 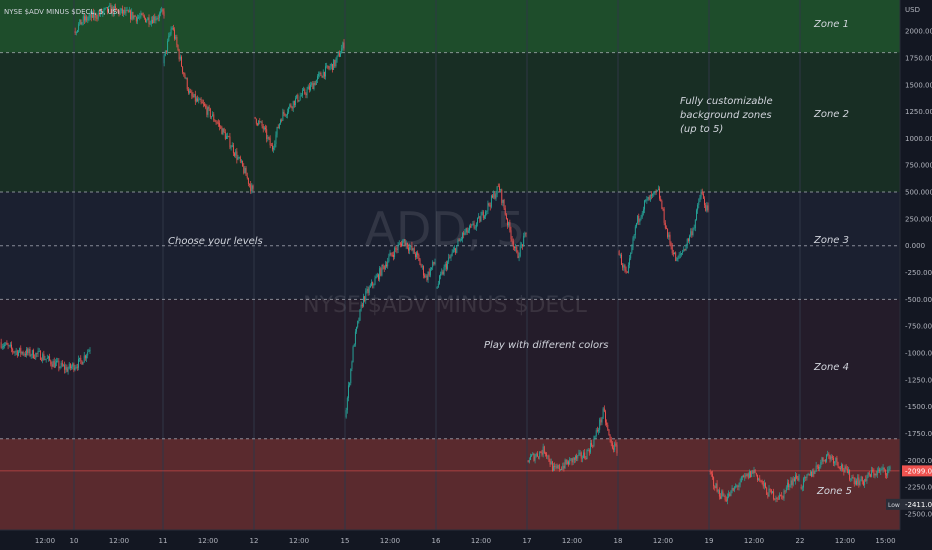 What do you see at coordinates (390, 541) in the screenshot?
I see `time-tick-label: 12:00` at bounding box center [390, 541].